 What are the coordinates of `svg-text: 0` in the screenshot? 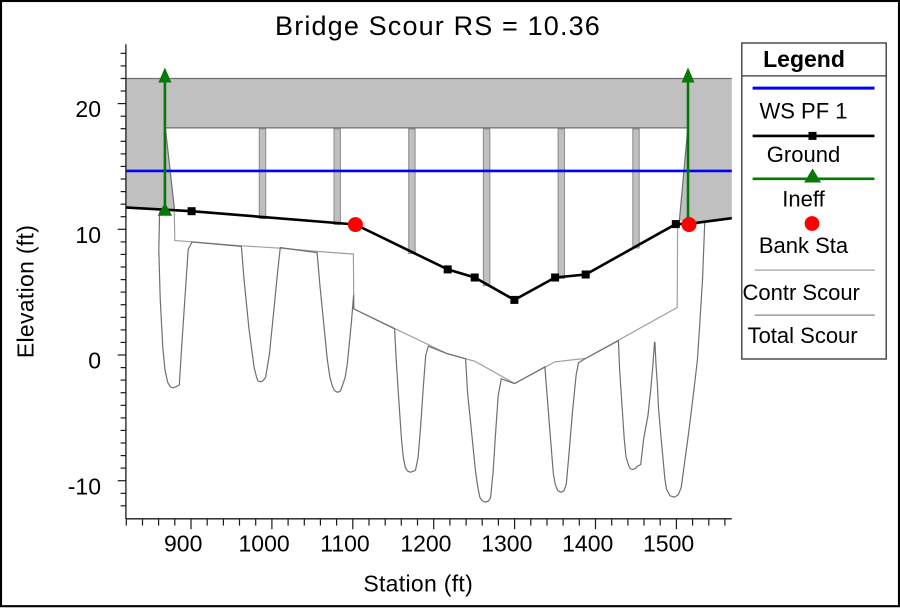 It's located at (94, 361).